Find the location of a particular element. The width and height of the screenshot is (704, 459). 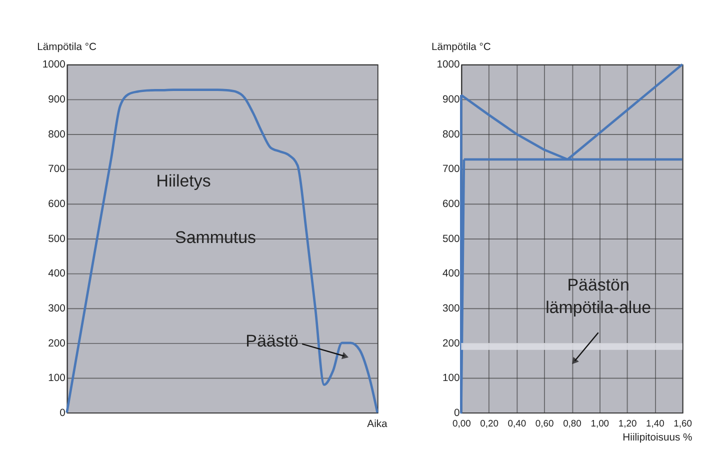

x-tick-label: 1,60 is located at coordinates (683, 422).